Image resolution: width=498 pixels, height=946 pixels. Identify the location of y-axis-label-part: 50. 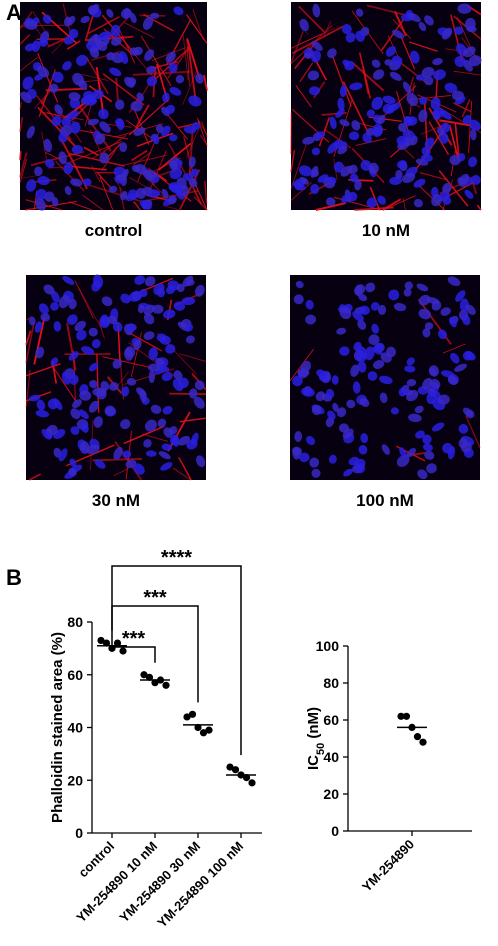
(321, 749).